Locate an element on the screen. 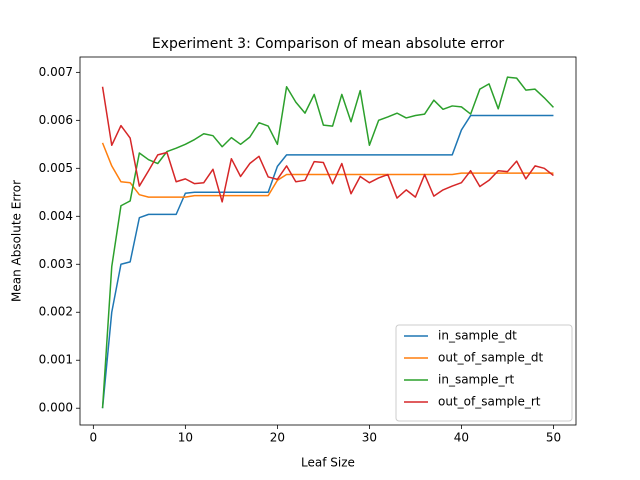  y-tick-label: 0.006 is located at coordinates (56, 120).